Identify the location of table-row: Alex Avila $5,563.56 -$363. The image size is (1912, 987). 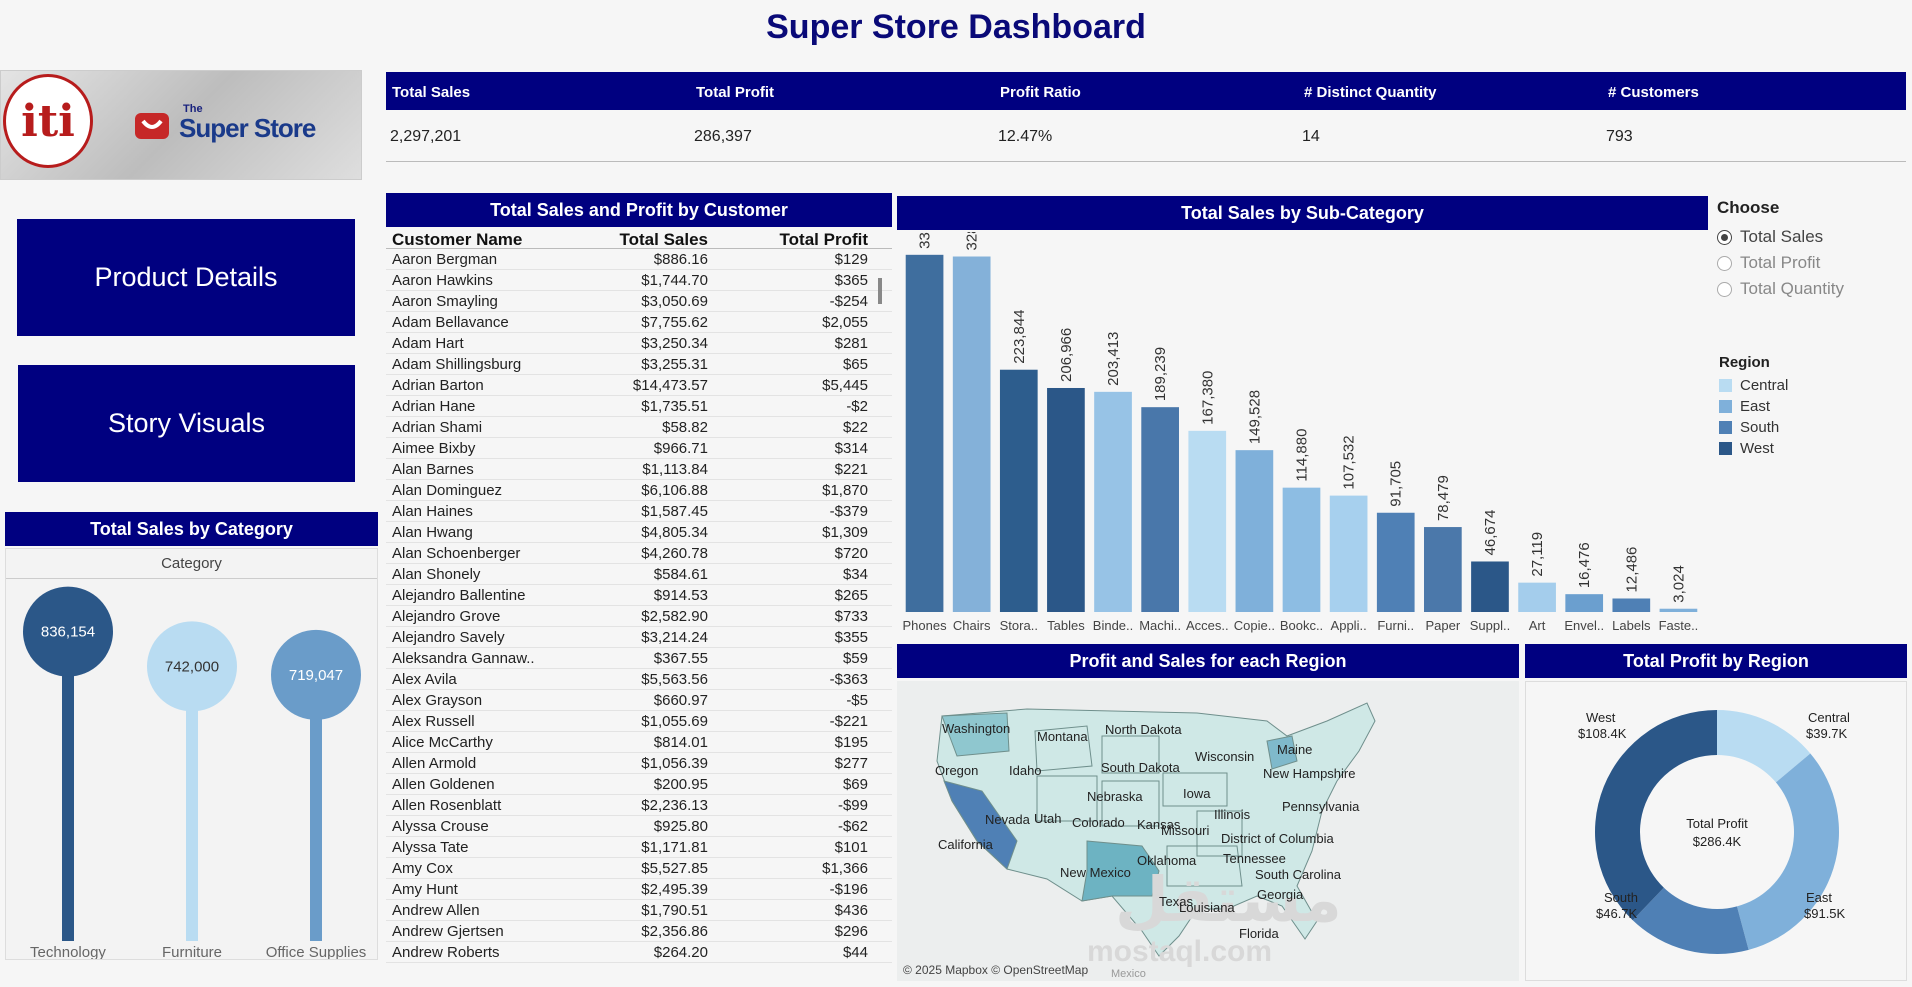
(639, 679).